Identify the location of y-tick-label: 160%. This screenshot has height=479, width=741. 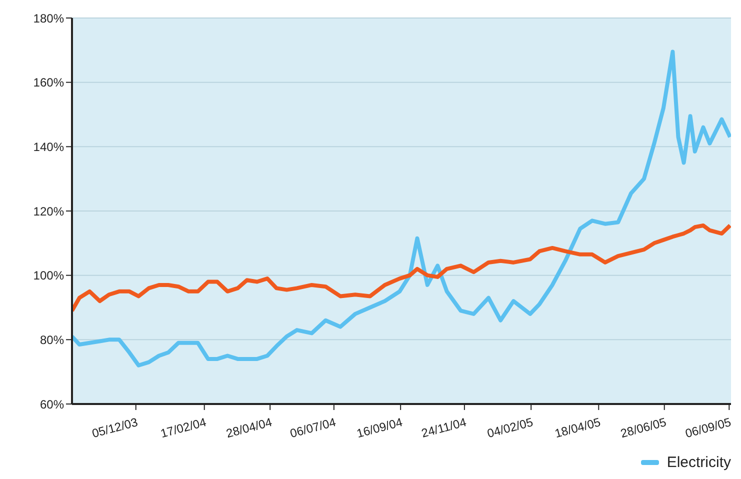
(48, 83).